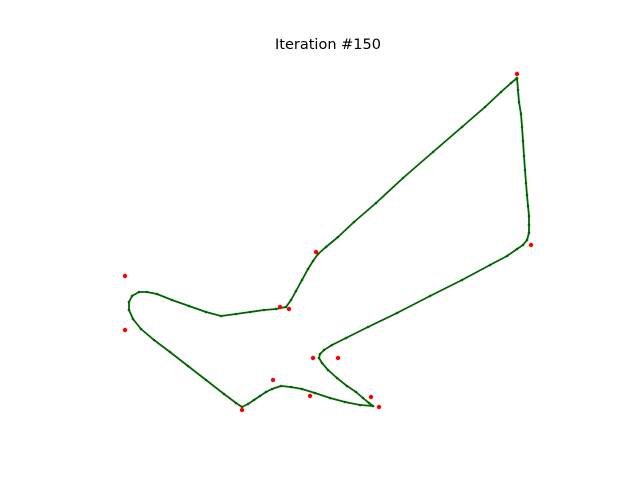 The height and width of the screenshot is (480, 640). Describe the element at coordinates (328, 45) in the screenshot. I see `chart-title: Iteration #150` at that location.